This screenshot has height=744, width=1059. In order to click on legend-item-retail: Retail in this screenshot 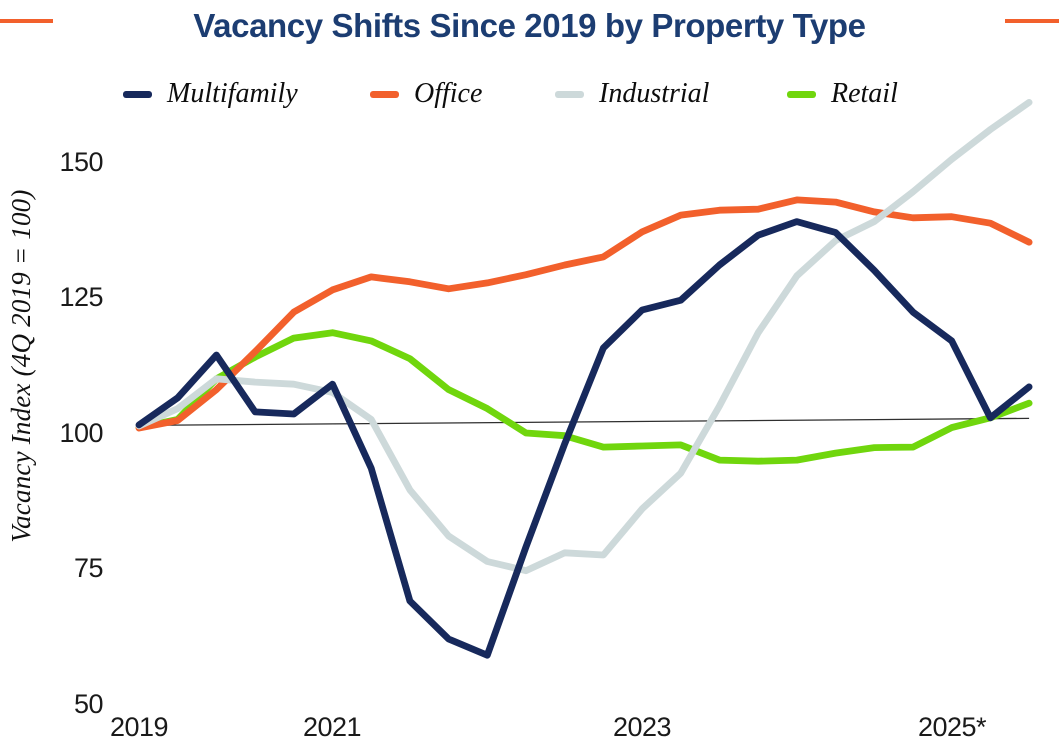, I will do `click(842, 94)`.